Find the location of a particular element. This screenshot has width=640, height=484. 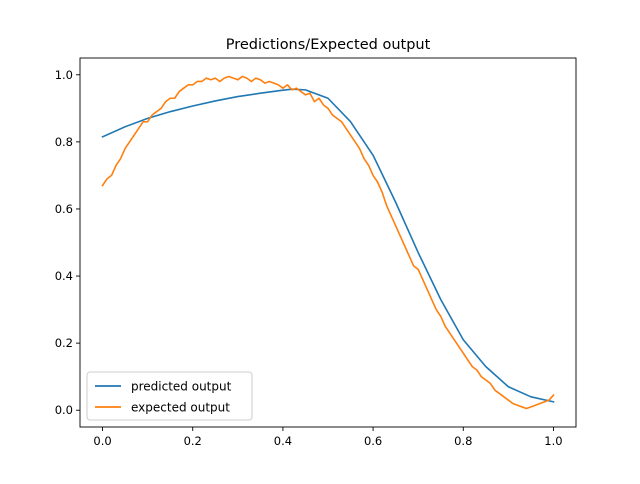

legend-label: predicted output is located at coordinates (181, 387).